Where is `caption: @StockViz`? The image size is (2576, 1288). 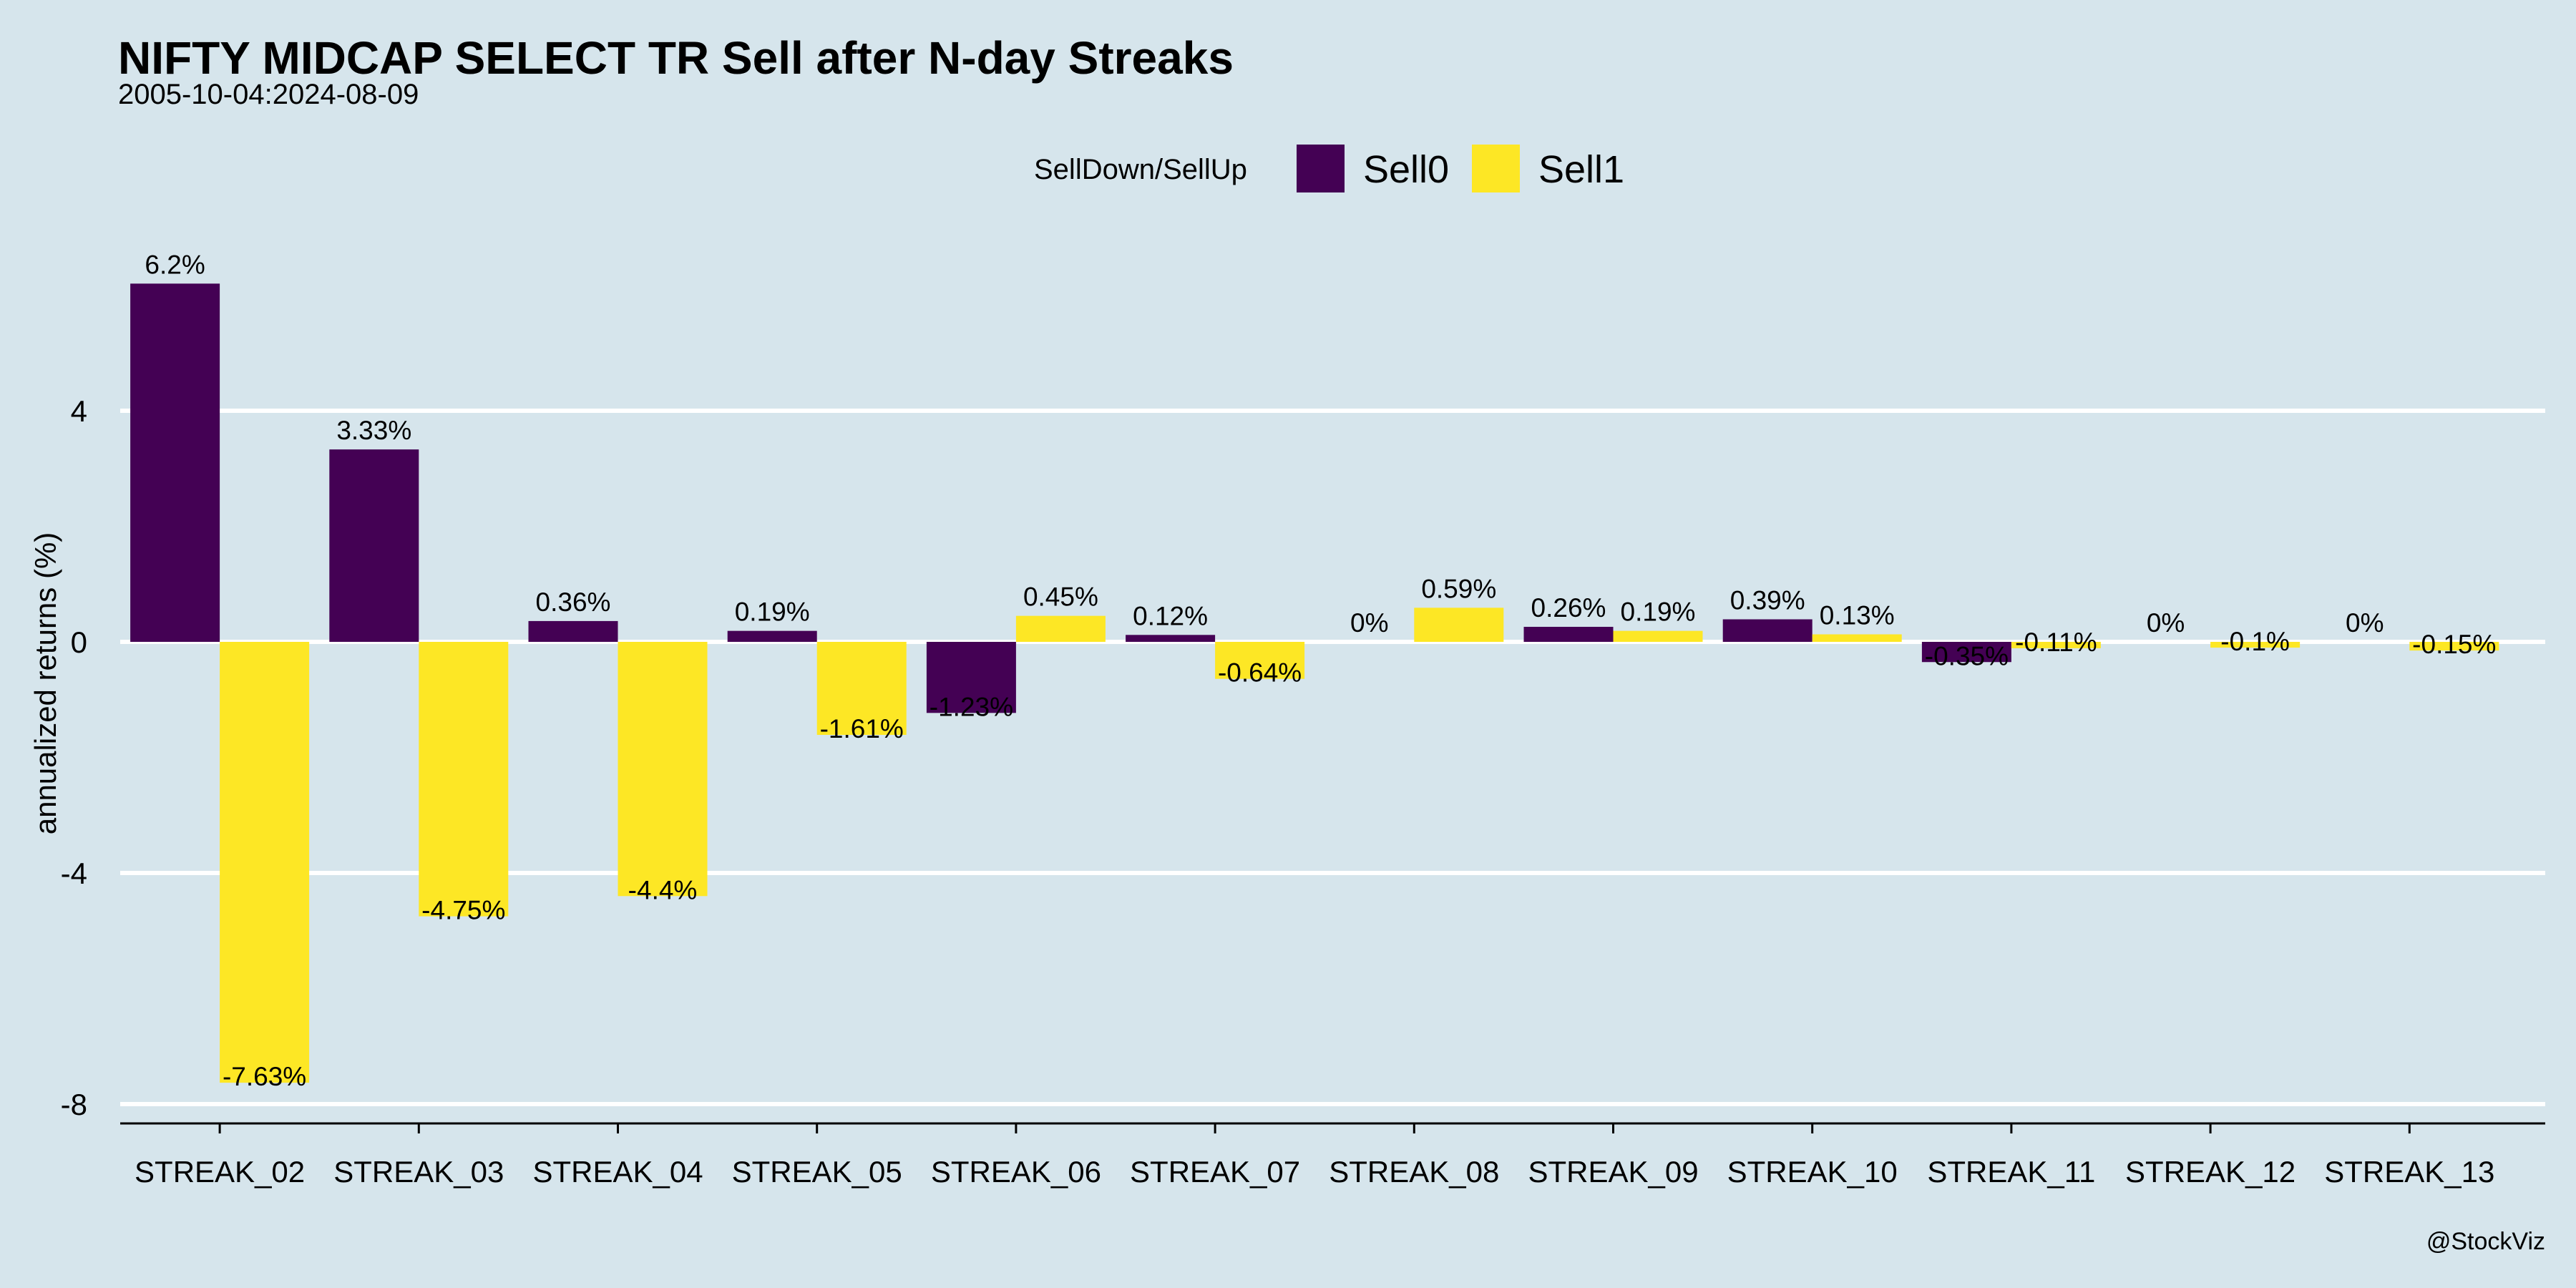
caption: @StockViz is located at coordinates (2485, 1241).